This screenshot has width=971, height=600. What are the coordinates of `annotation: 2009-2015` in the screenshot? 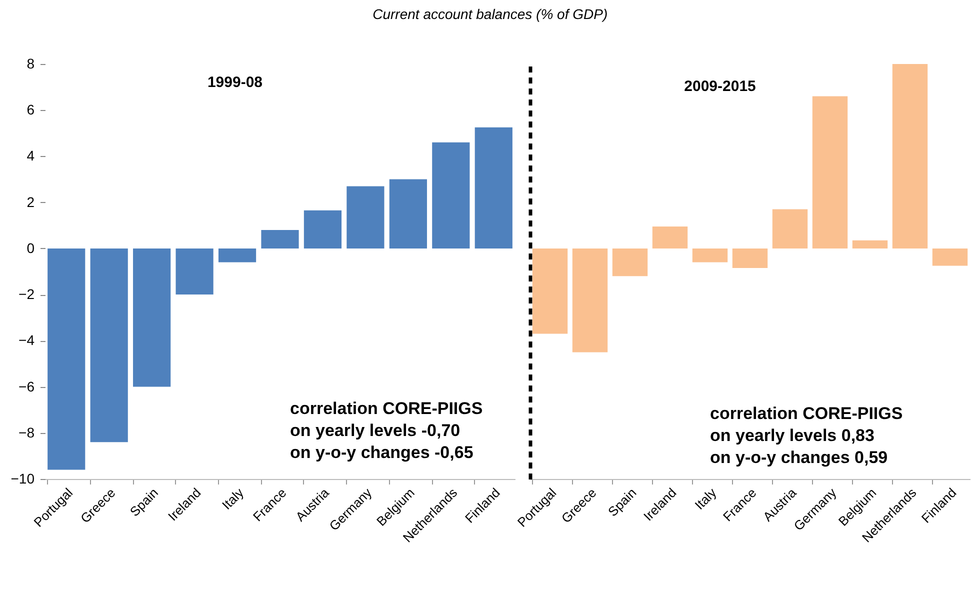 It's located at (720, 86).